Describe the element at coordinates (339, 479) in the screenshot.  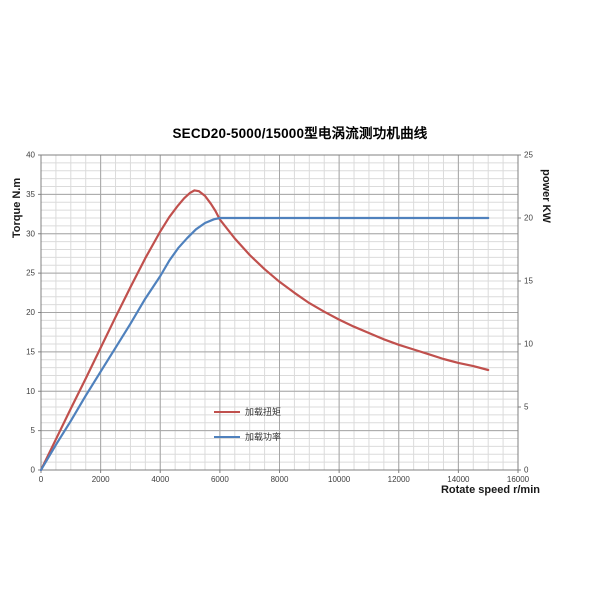
I see `x-tick-label: 10000` at that location.